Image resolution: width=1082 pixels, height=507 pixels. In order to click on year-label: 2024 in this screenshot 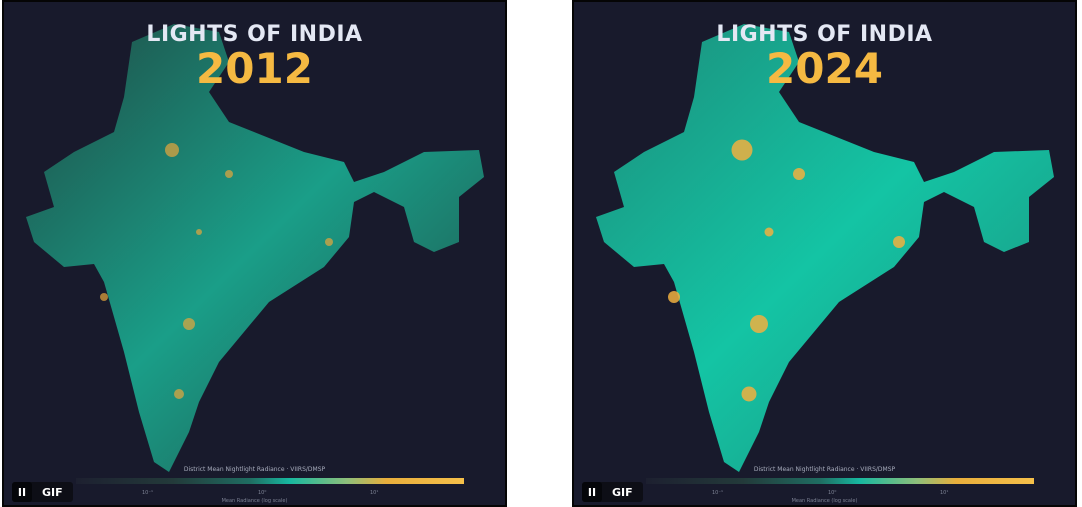, I will do `click(824, 68)`.